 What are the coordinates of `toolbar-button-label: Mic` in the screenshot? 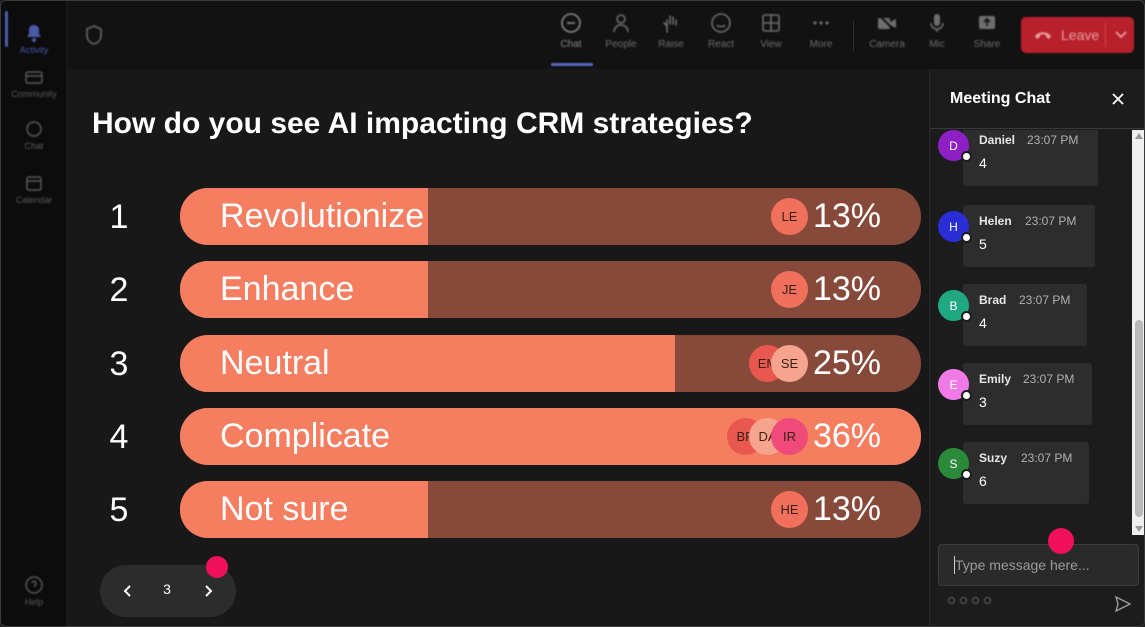 It's located at (937, 44).